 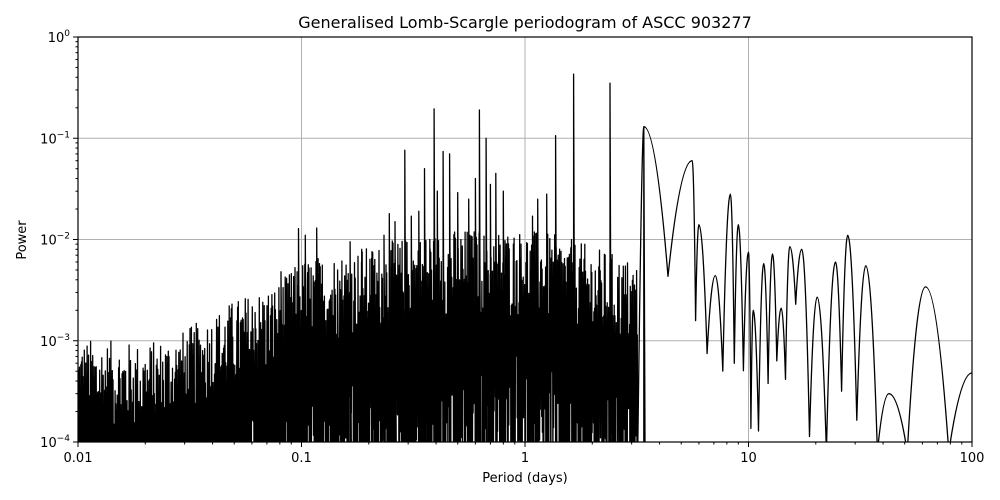 I want to click on x-tick-label: 100, so click(x=972, y=458).